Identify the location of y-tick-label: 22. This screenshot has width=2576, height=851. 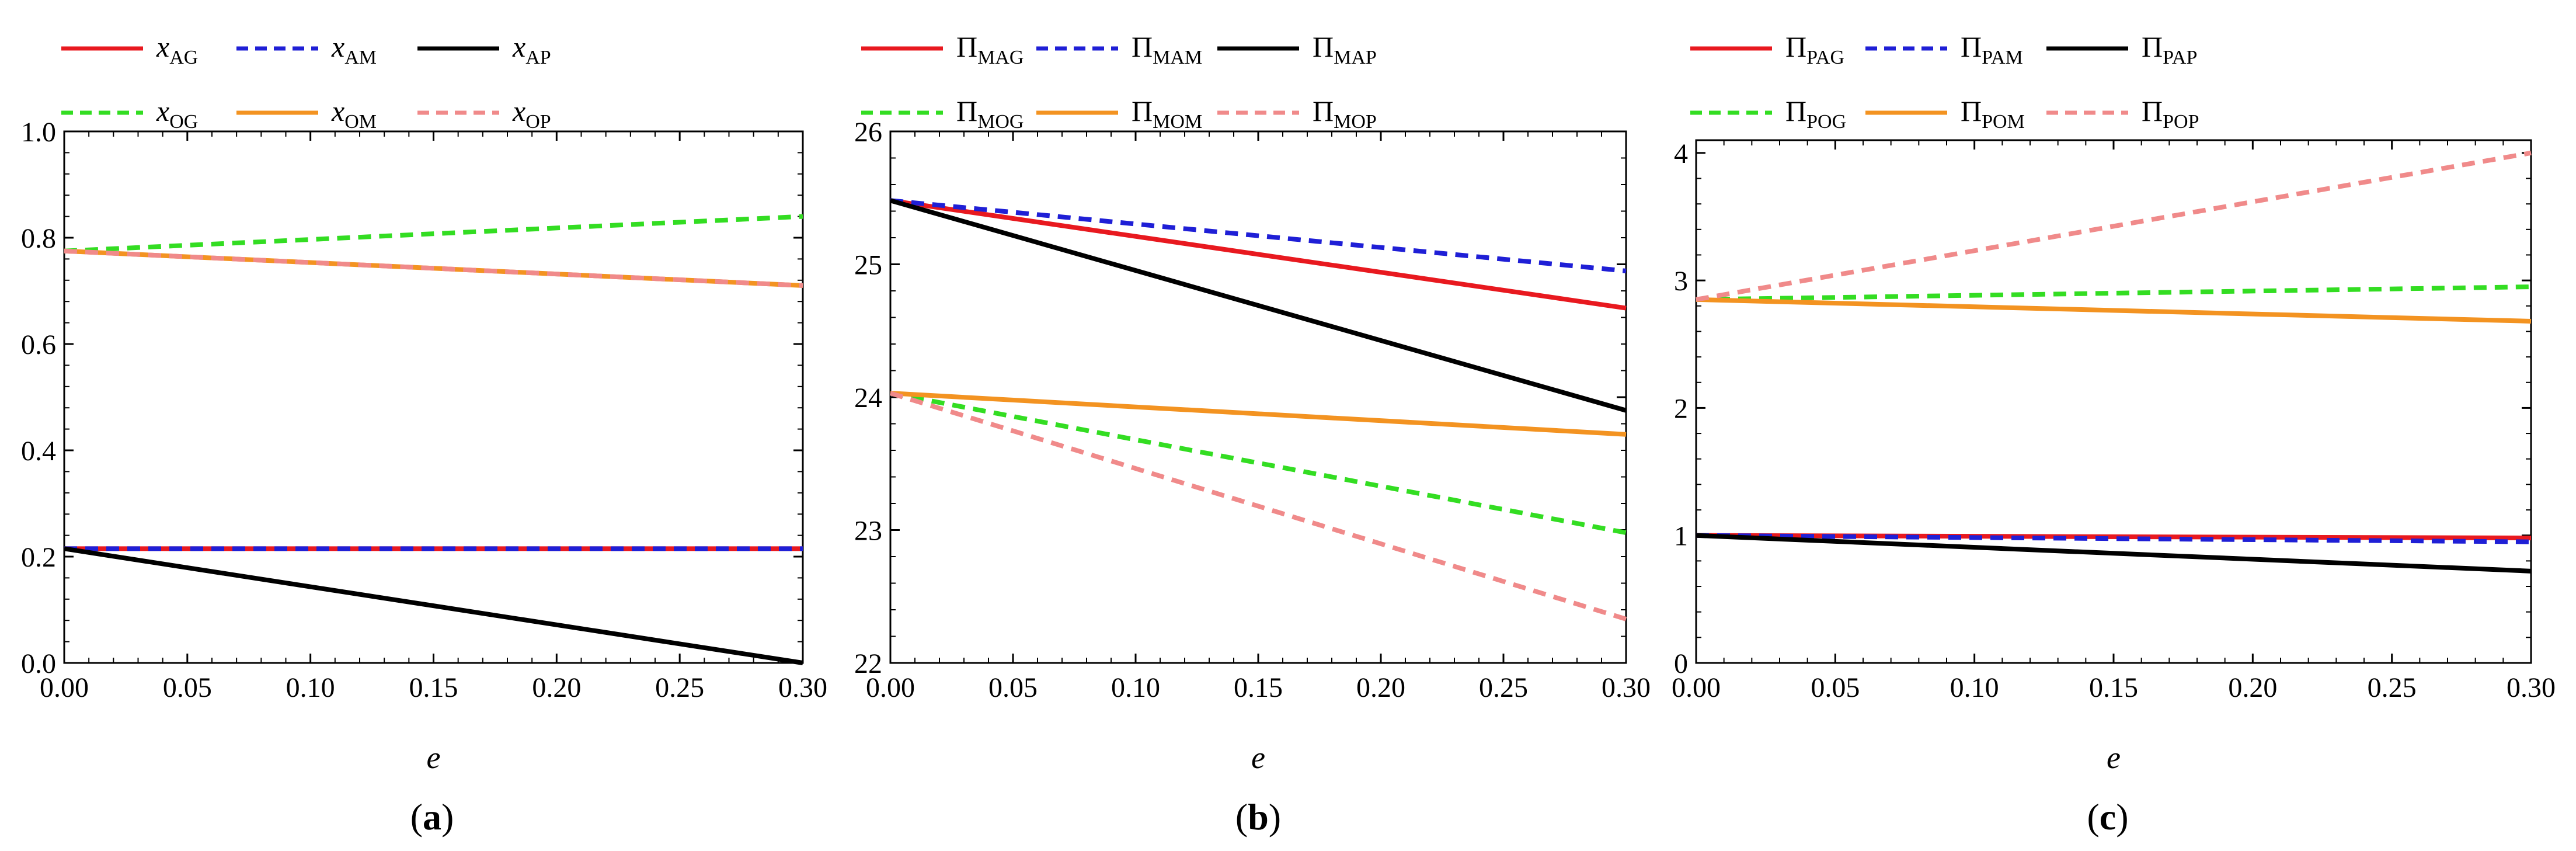
(868, 663).